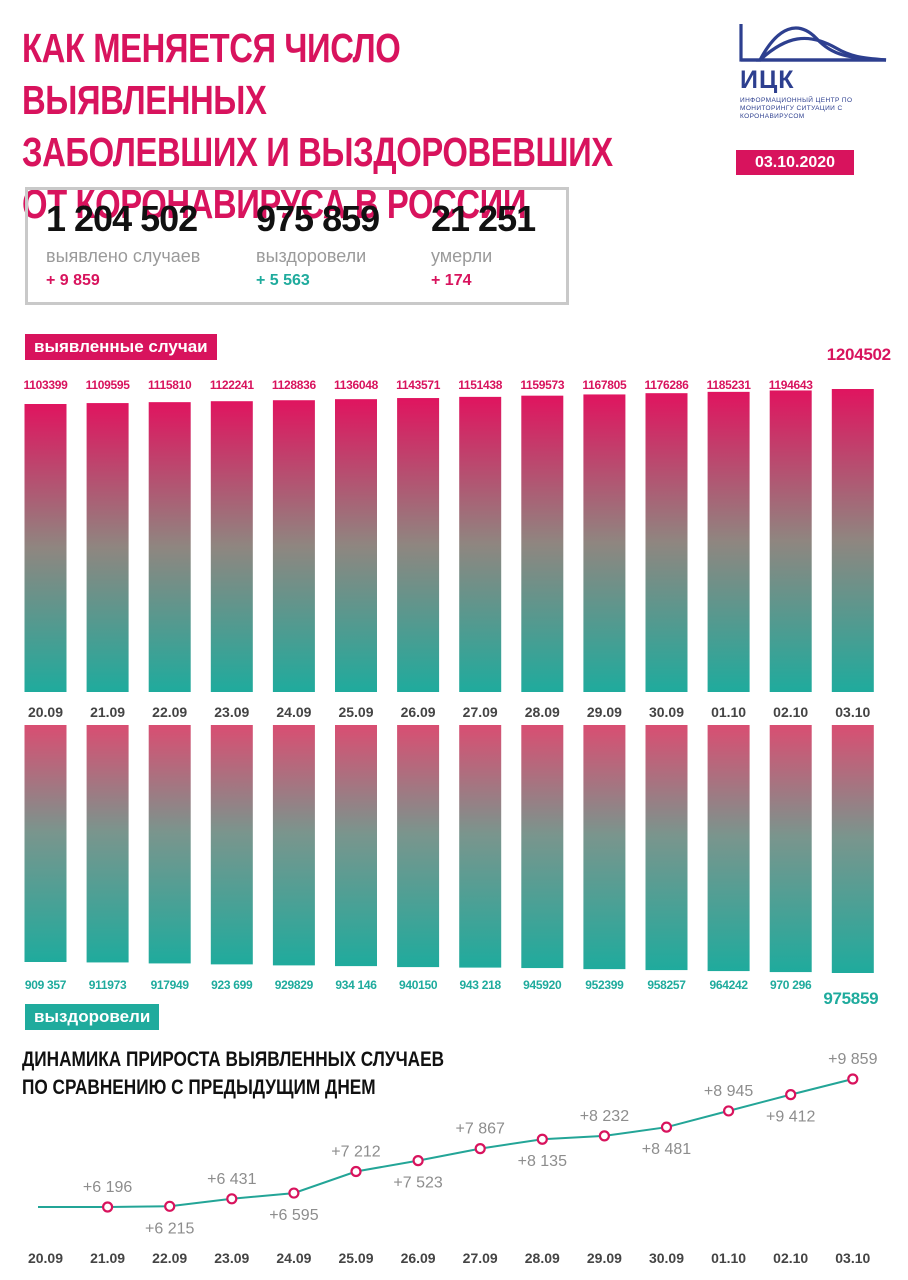 This screenshot has width=908, height=1280. I want to click on growth-date-tick-label: 30.09, so click(666, 1258).